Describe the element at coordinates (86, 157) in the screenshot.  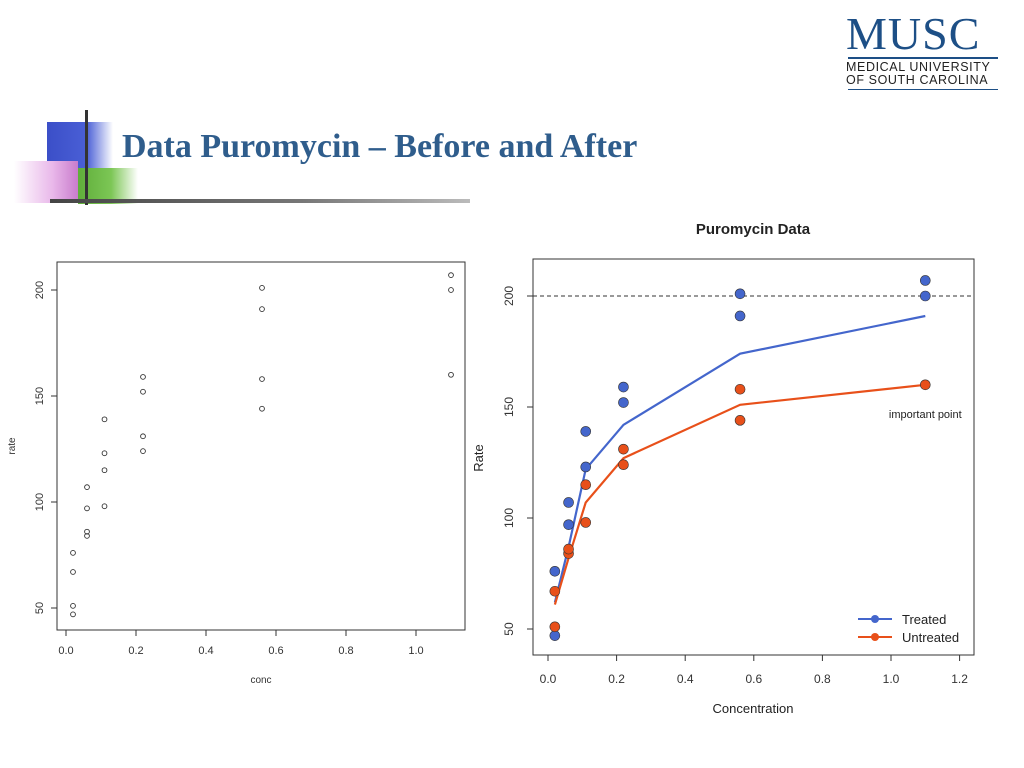
I see `decor-vertical-line` at that location.